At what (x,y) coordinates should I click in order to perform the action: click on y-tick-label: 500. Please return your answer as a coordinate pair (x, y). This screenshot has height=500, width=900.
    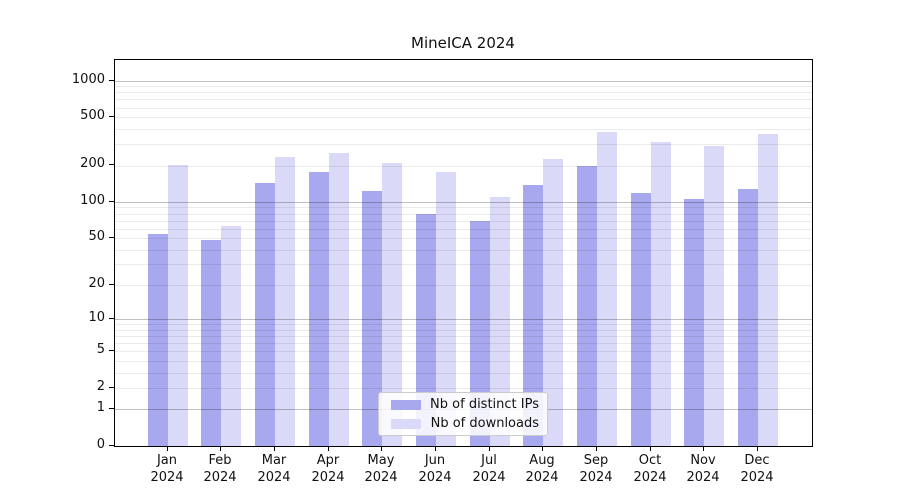
    Looking at the image, I should click on (92, 115).